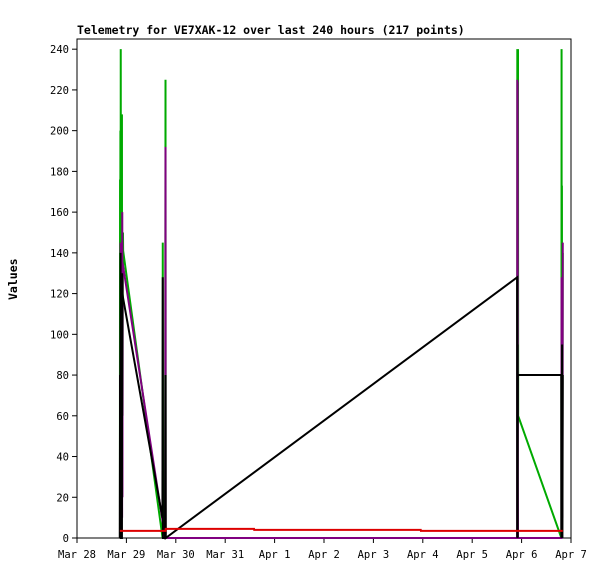  I want to click on x-tick-label: Mar 29, so click(126, 555).